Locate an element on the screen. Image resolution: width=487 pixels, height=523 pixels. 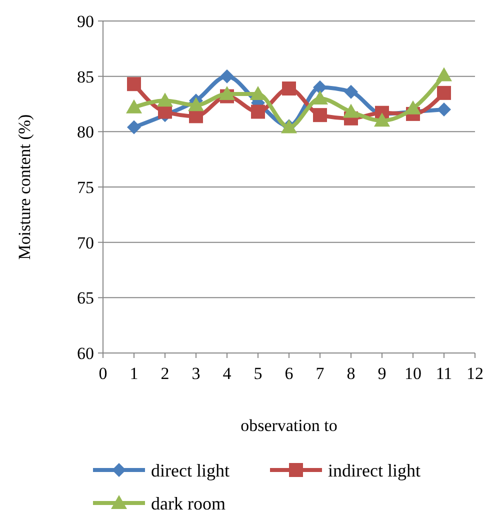
y-tick-label: 65 is located at coordinates (85, 298).